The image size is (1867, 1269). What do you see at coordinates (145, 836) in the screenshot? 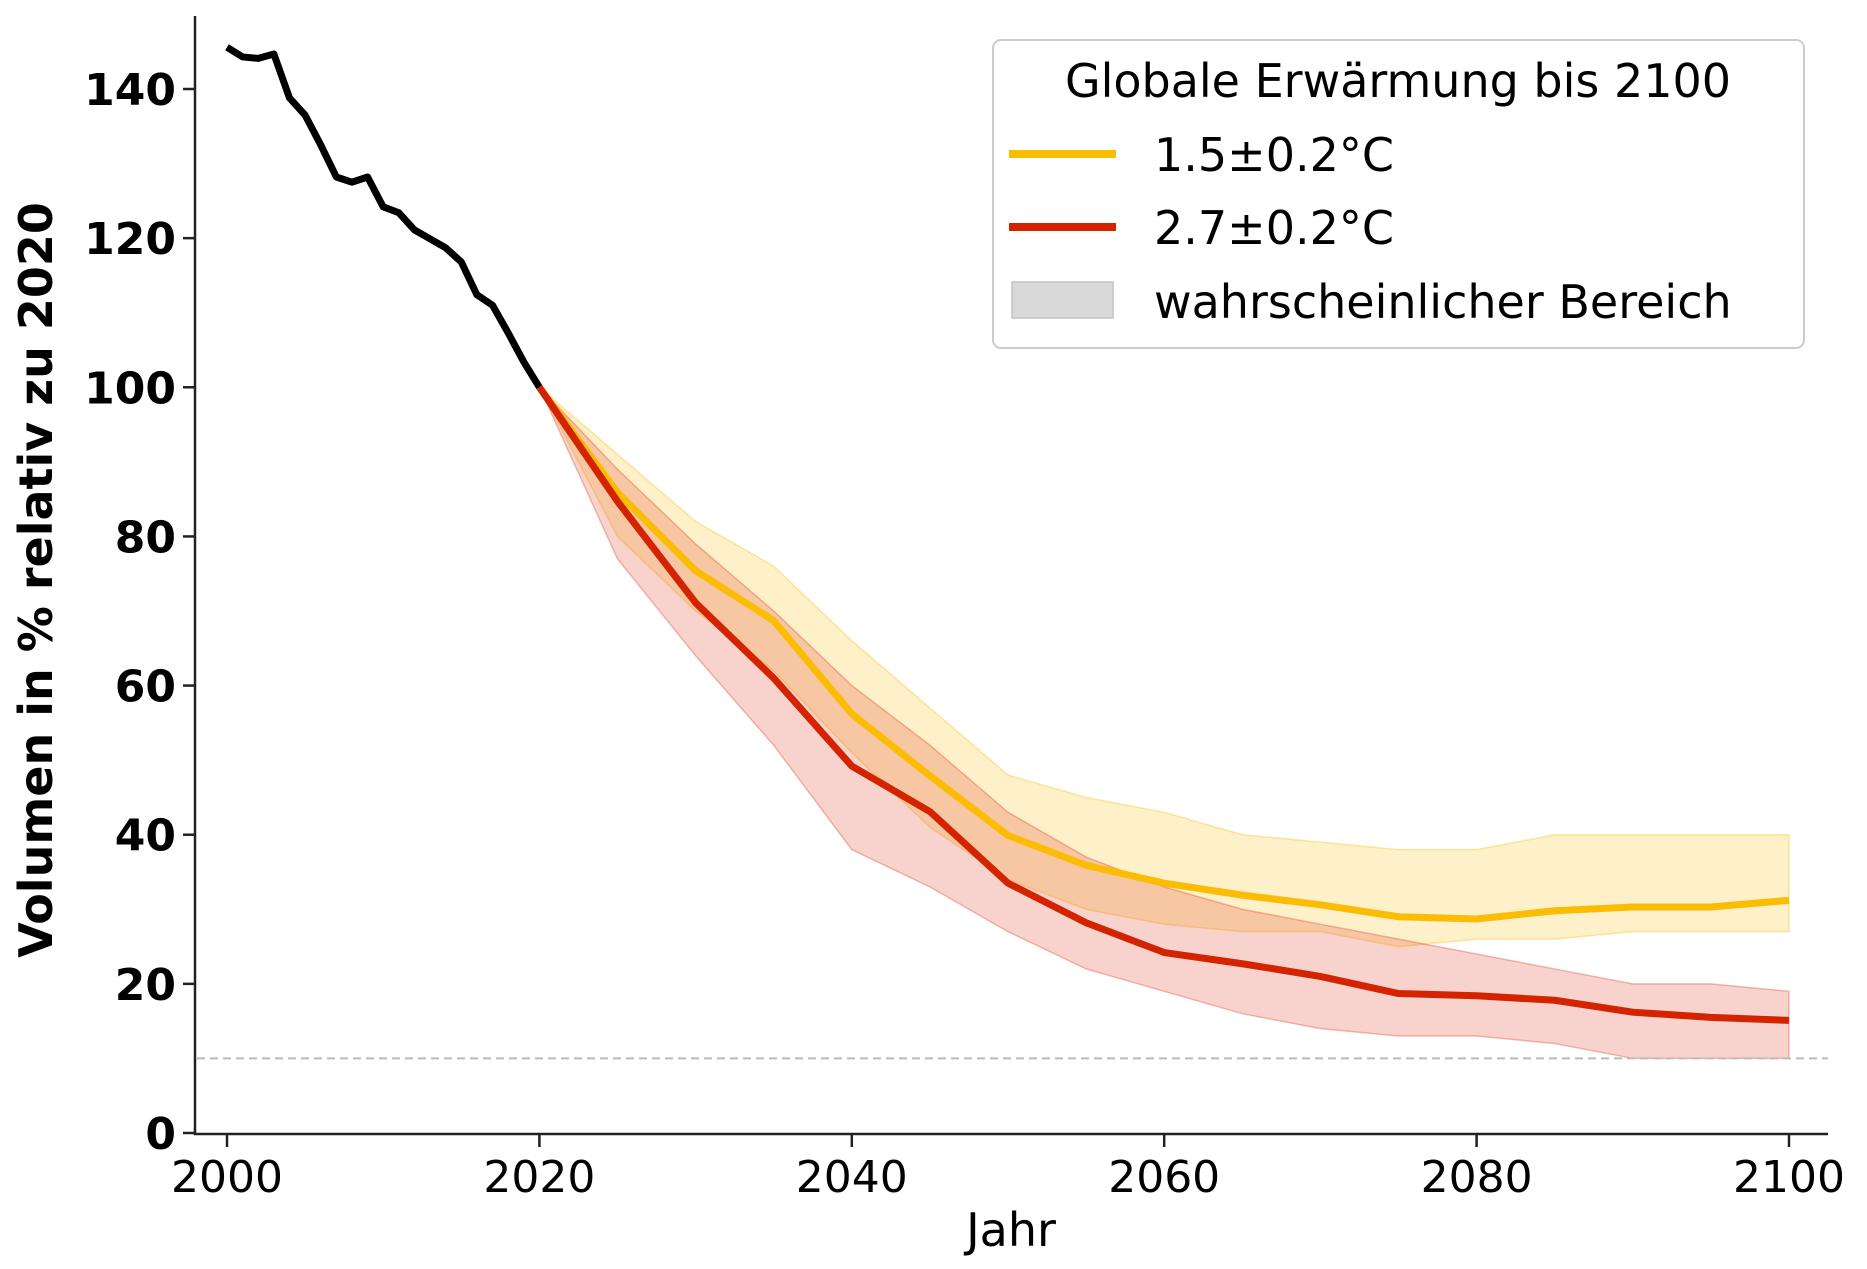
I see `y-tick-label: 40` at bounding box center [145, 836].